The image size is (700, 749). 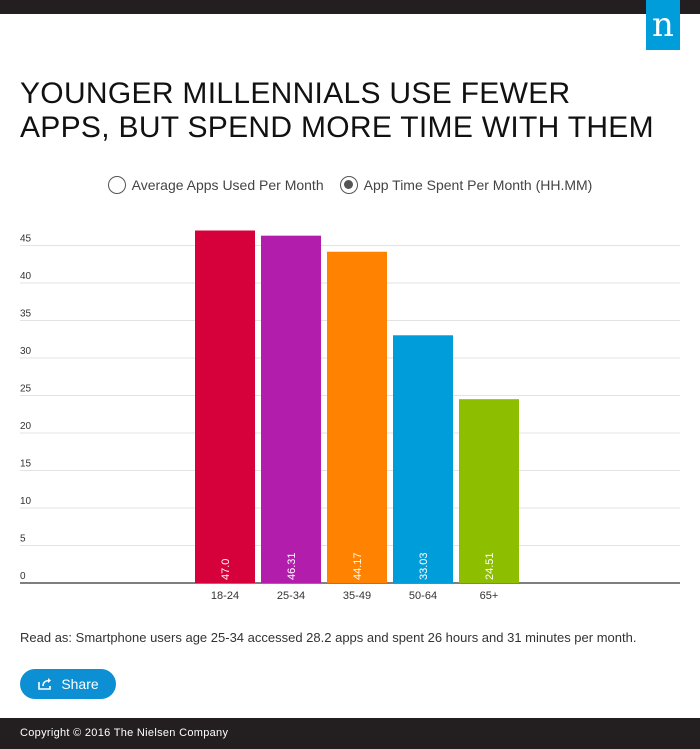 What do you see at coordinates (124, 733) in the screenshot?
I see `copyright-text: Copyright © 2016 The Nielsen Company` at bounding box center [124, 733].